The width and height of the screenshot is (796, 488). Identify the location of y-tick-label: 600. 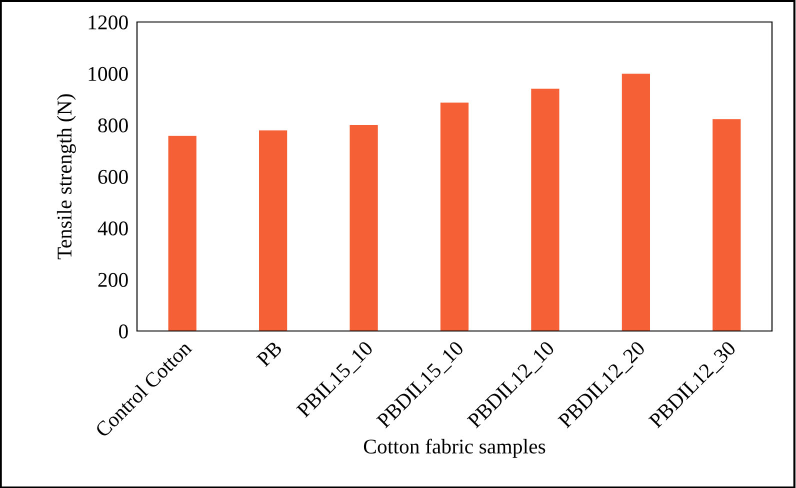
(113, 177).